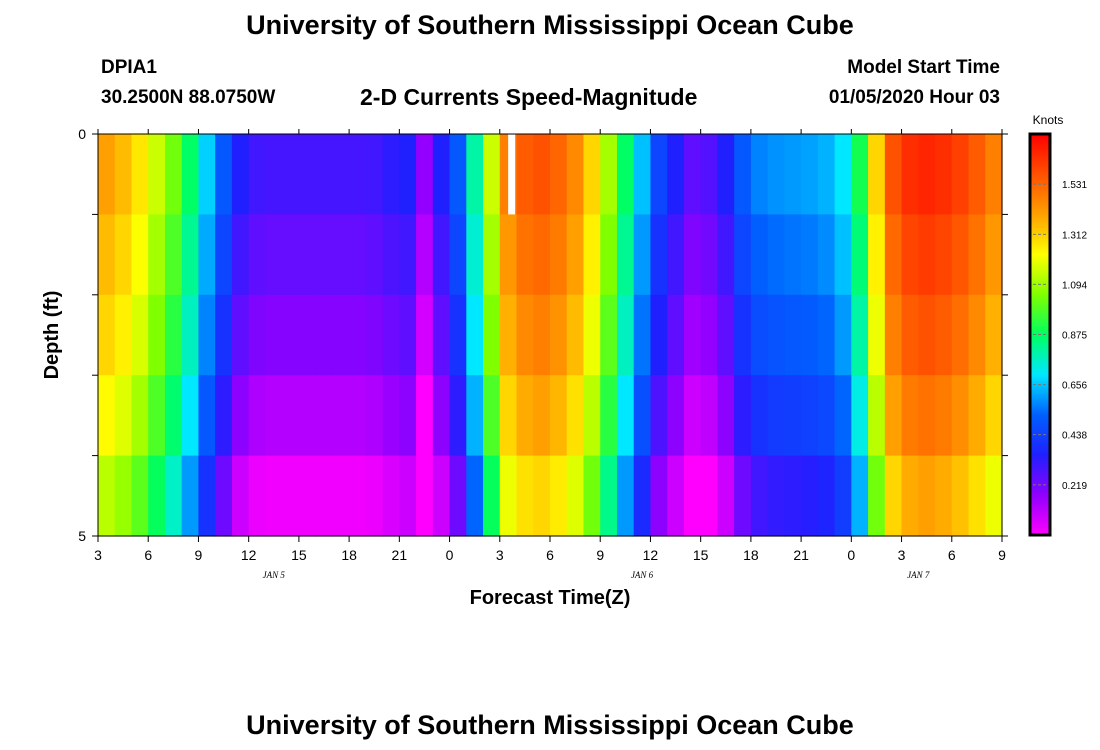 The image size is (1100, 750). I want to click on x-tick-label: 18, so click(349, 555).